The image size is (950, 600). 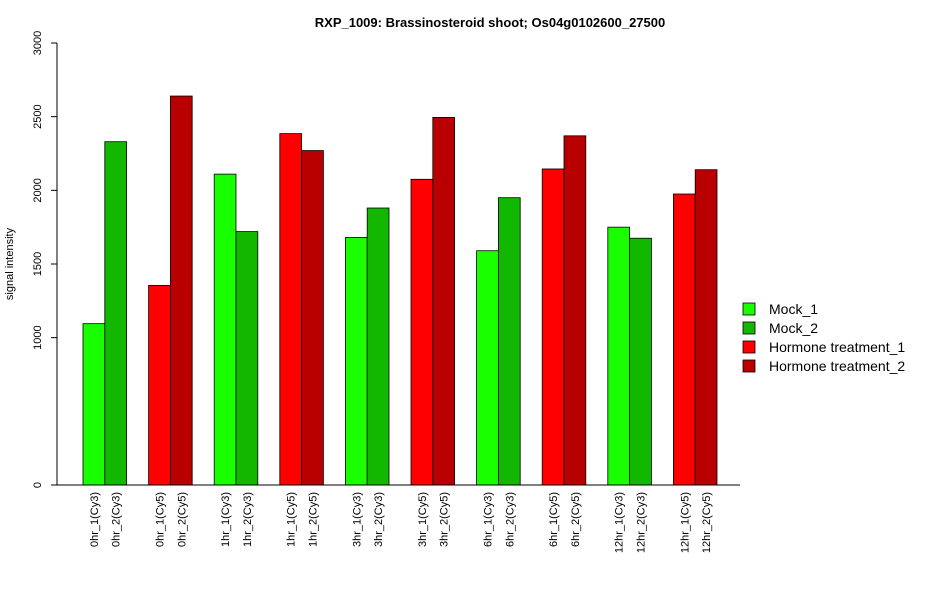 What do you see at coordinates (292, 519) in the screenshot?
I see `x-tick-label: 1hr_1(Cy5)` at bounding box center [292, 519].